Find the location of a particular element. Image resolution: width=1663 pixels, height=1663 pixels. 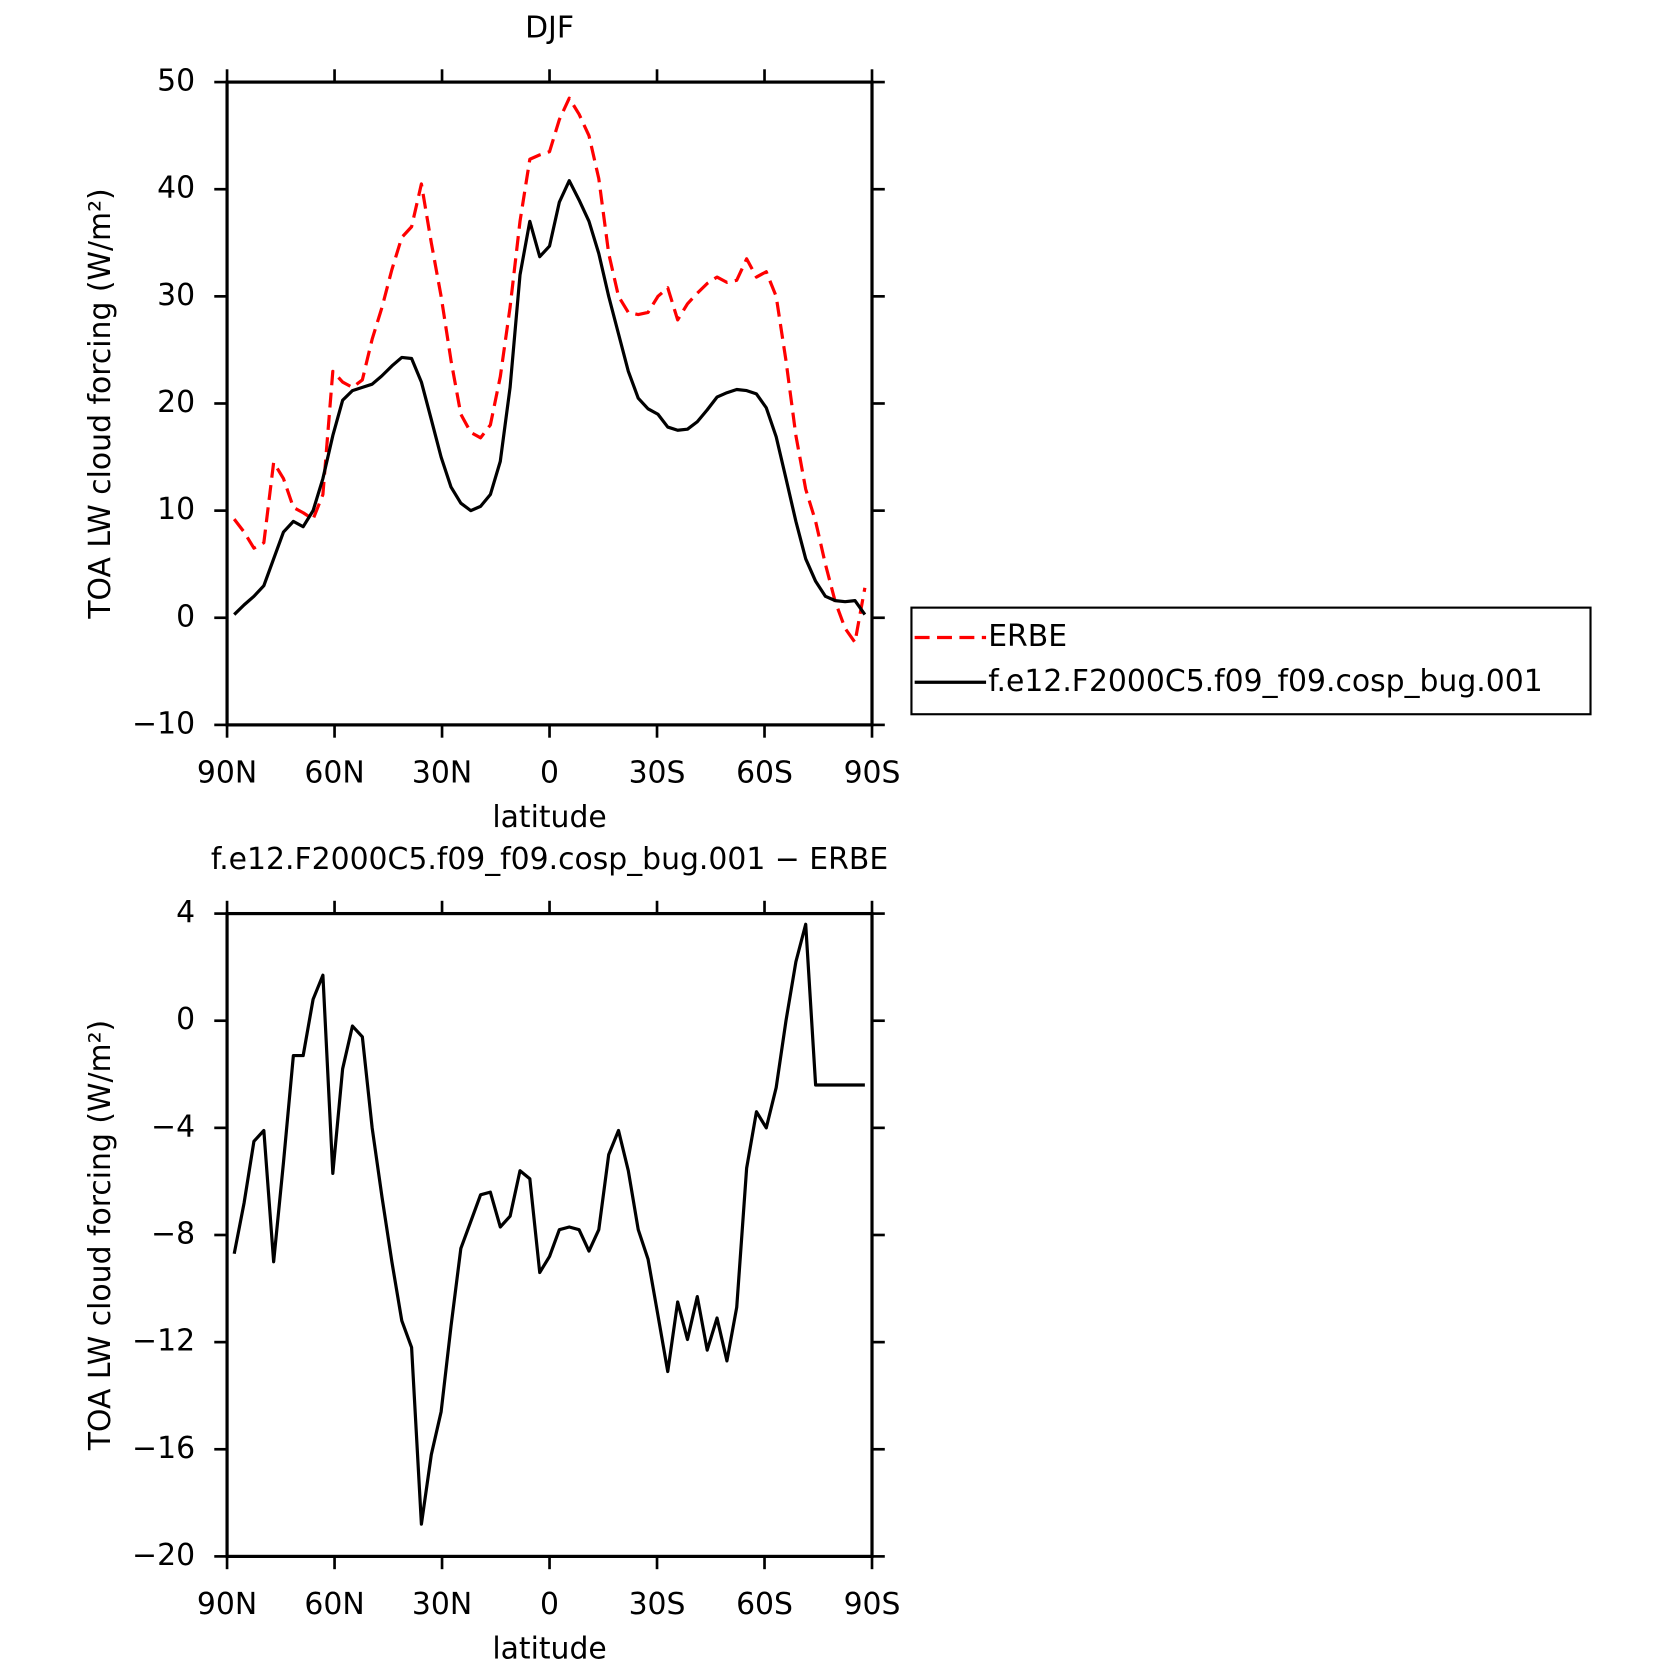

legend-label: ERBE is located at coordinates (1027, 636).